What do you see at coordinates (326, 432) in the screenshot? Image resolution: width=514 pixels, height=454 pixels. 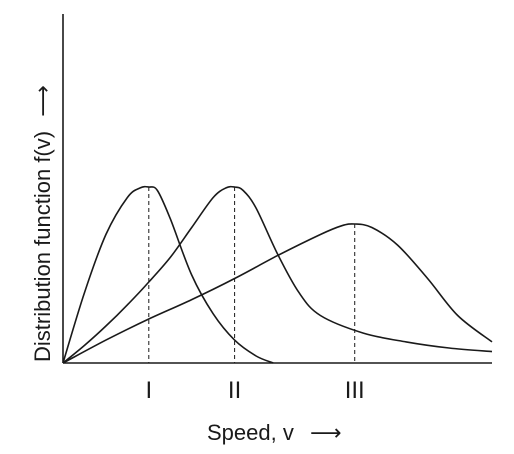 I see `x-axis-arrow: ⟶` at bounding box center [326, 432].